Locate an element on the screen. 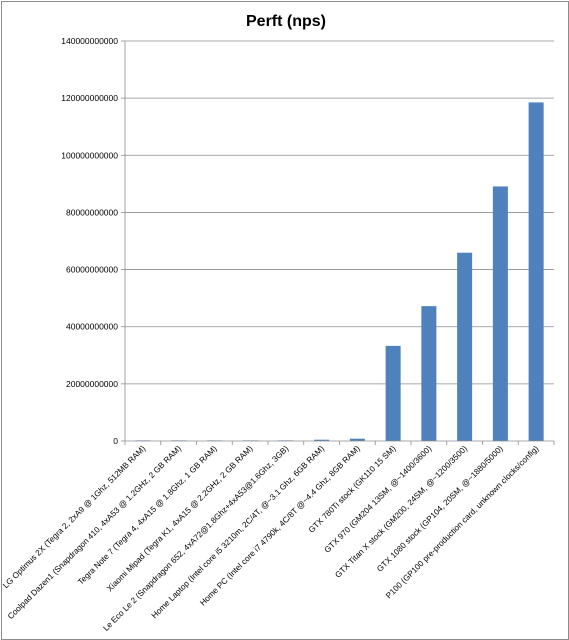  y-tick-label: 20000000000 is located at coordinates (92, 384).